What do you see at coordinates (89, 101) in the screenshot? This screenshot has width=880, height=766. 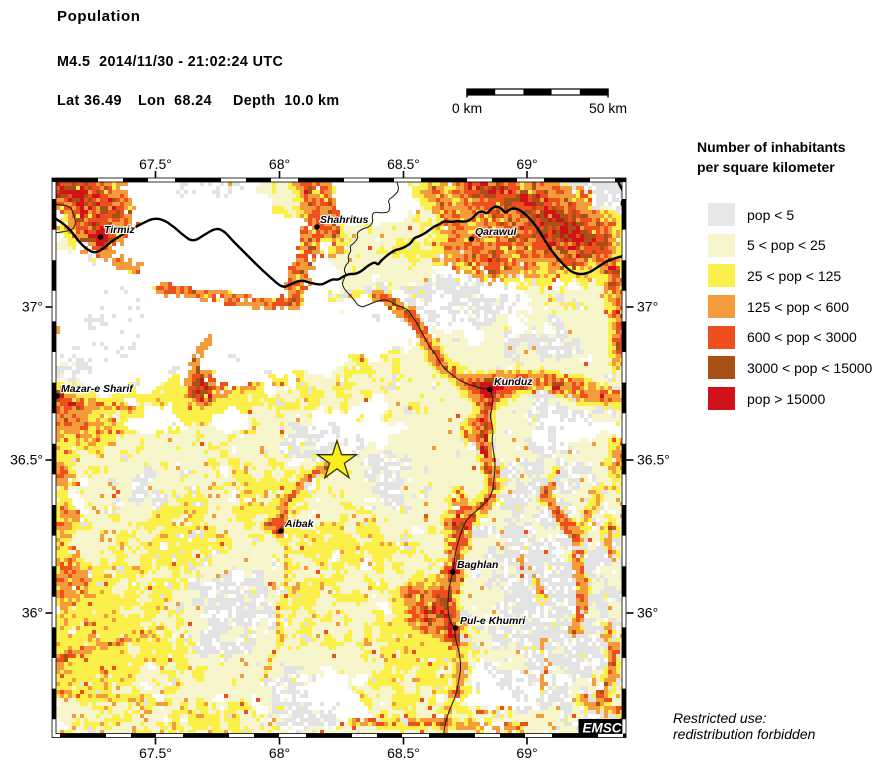 I see `svg-text: Lat 36.49` at bounding box center [89, 101].